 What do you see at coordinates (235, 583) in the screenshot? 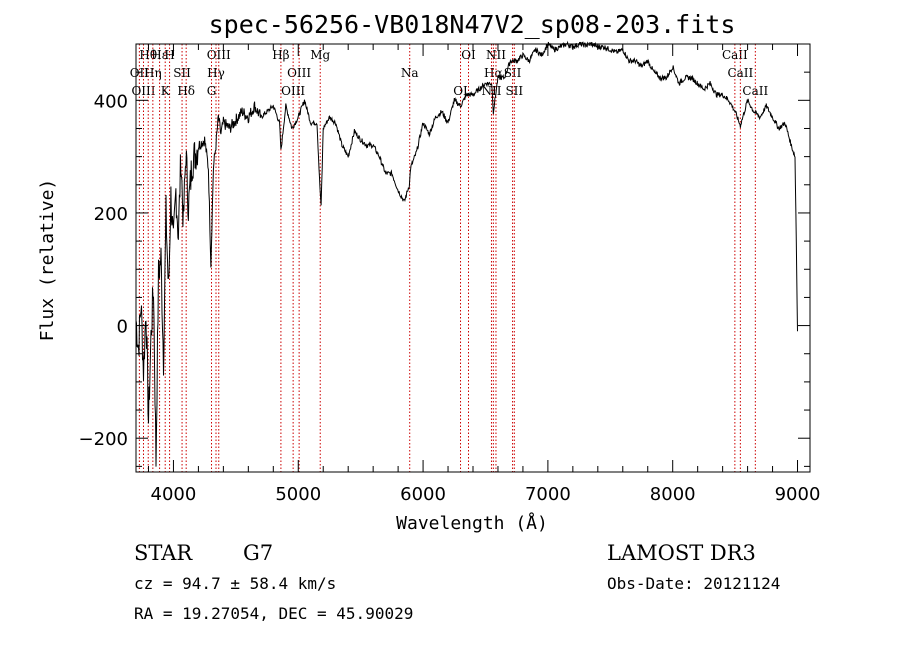
I see `redshift-cz: cz = 94.7 ± 58.4 km/s` at bounding box center [235, 583].